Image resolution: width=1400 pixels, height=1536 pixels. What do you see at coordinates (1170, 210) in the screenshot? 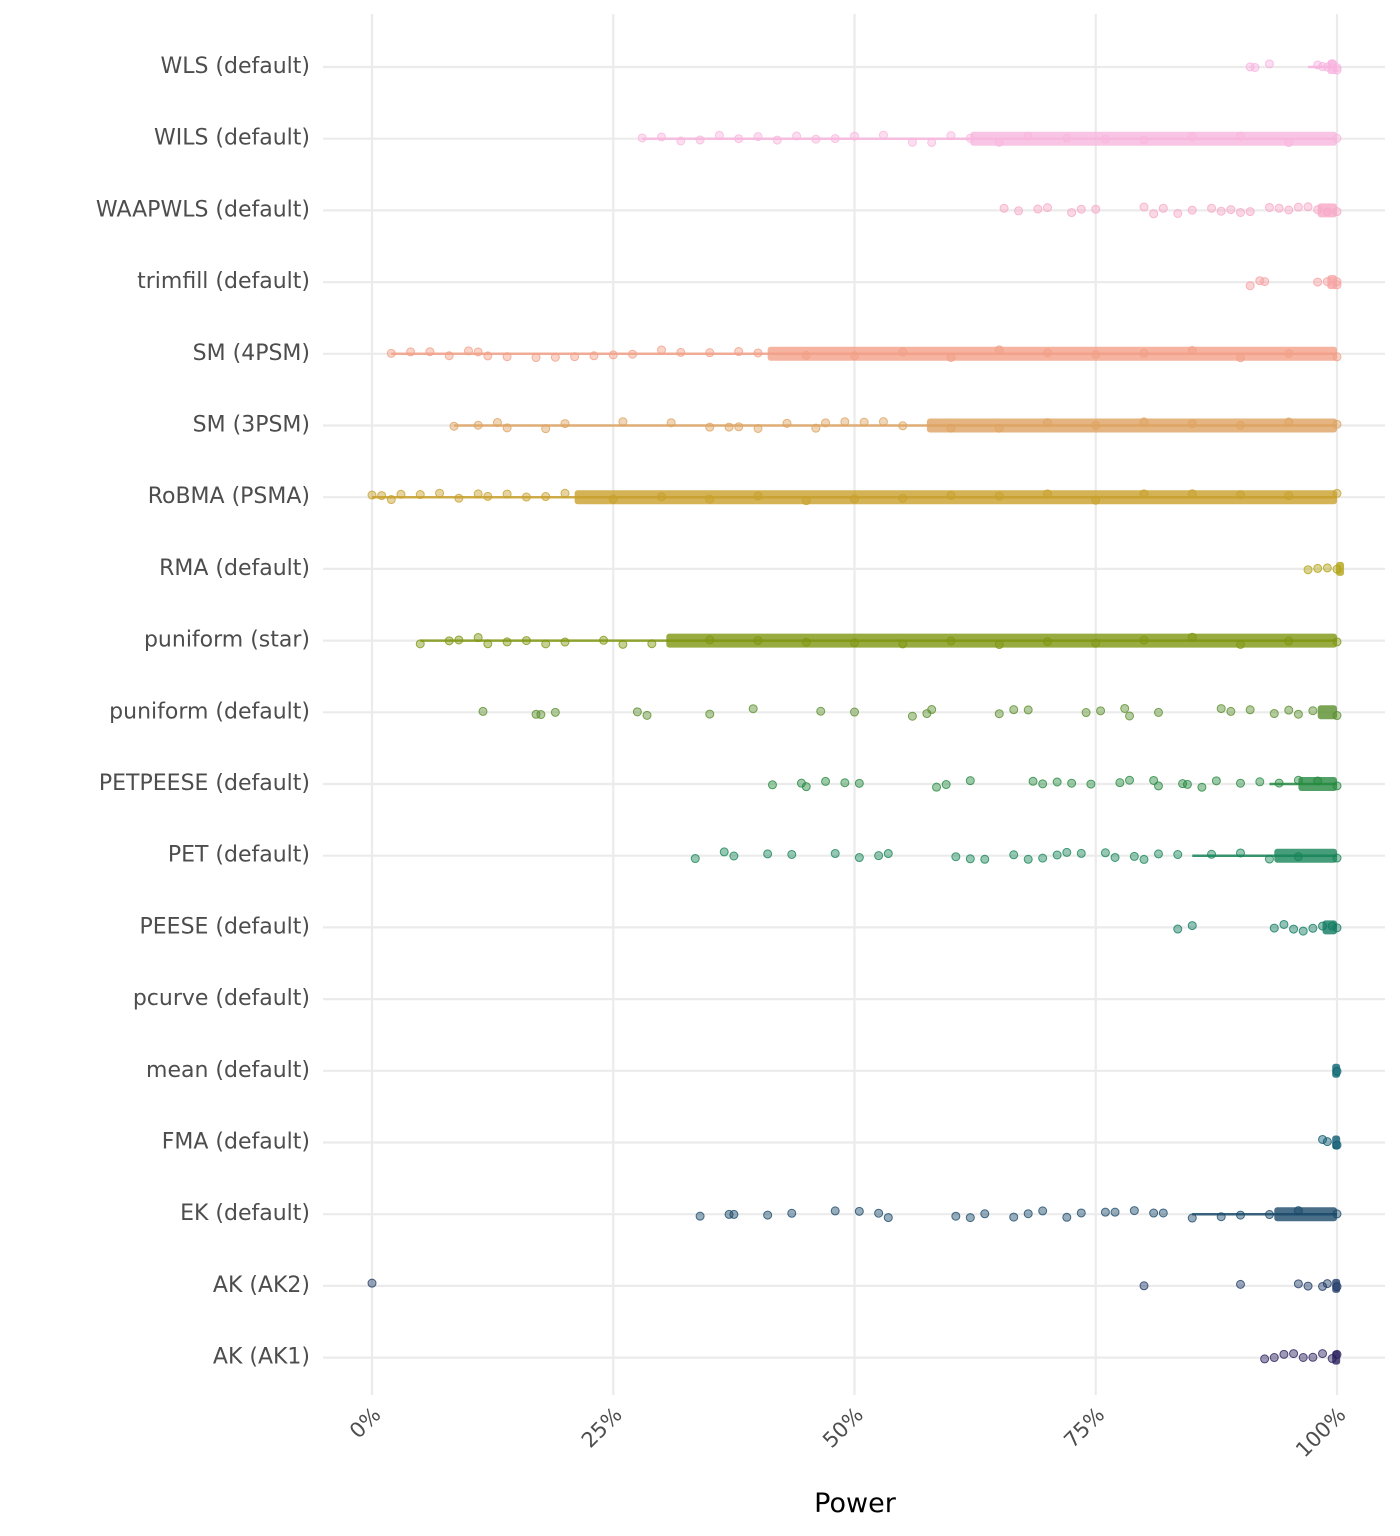
I see `series-waapwls-default` at bounding box center [1170, 210].